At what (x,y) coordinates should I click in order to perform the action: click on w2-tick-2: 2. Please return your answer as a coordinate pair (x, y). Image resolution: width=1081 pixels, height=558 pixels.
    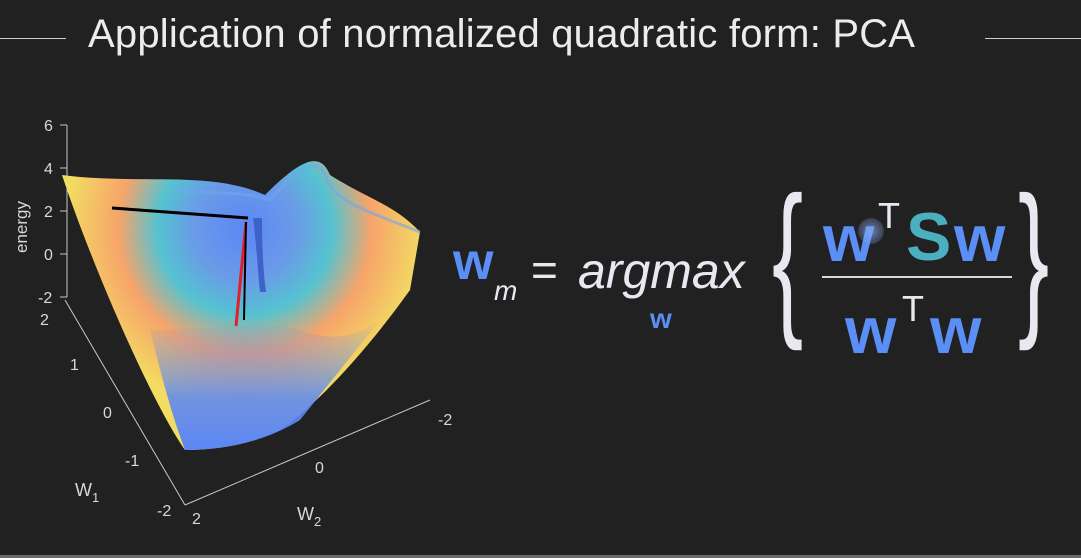
    Looking at the image, I should click on (196, 519).